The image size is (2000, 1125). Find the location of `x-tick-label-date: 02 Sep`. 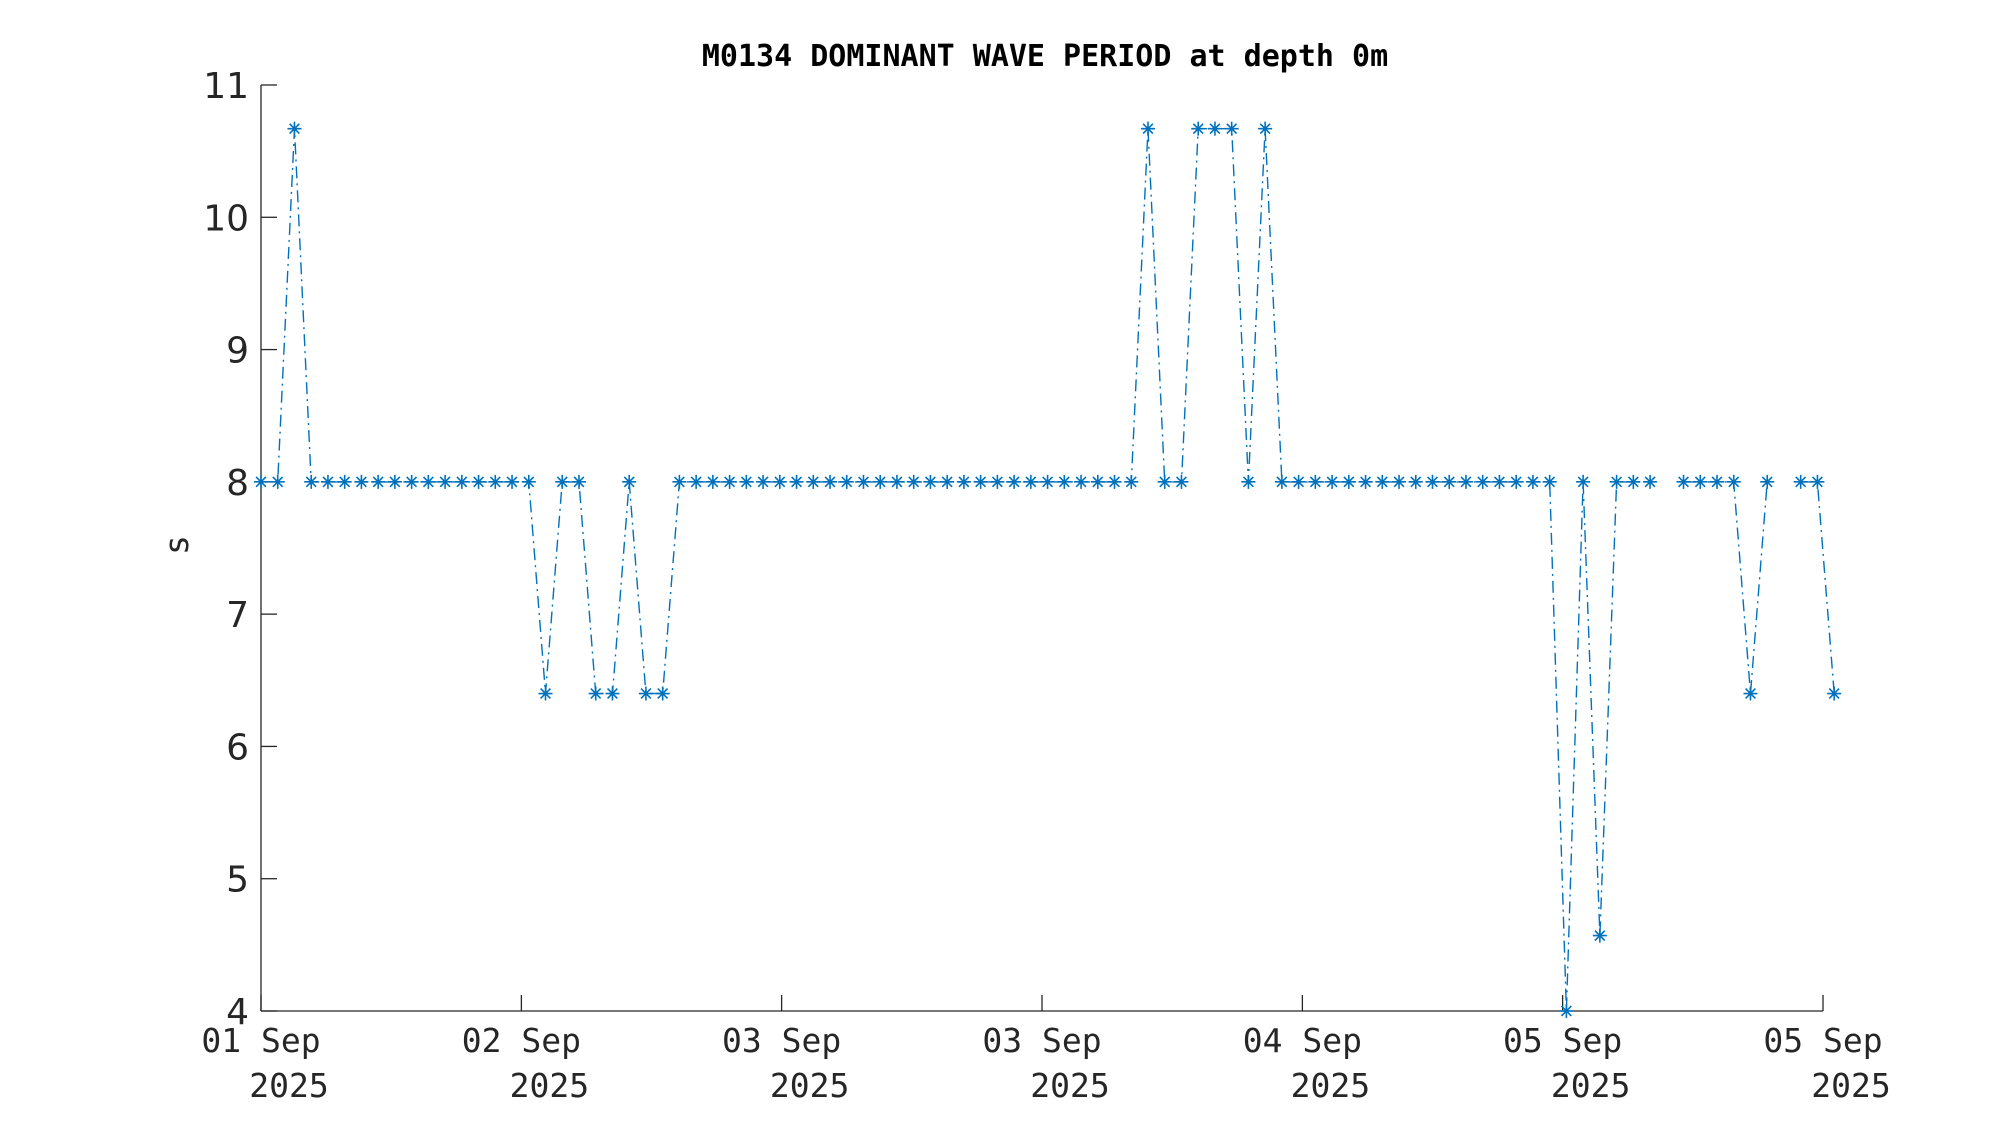

x-tick-label-date: 02 Sep is located at coordinates (521, 1040).